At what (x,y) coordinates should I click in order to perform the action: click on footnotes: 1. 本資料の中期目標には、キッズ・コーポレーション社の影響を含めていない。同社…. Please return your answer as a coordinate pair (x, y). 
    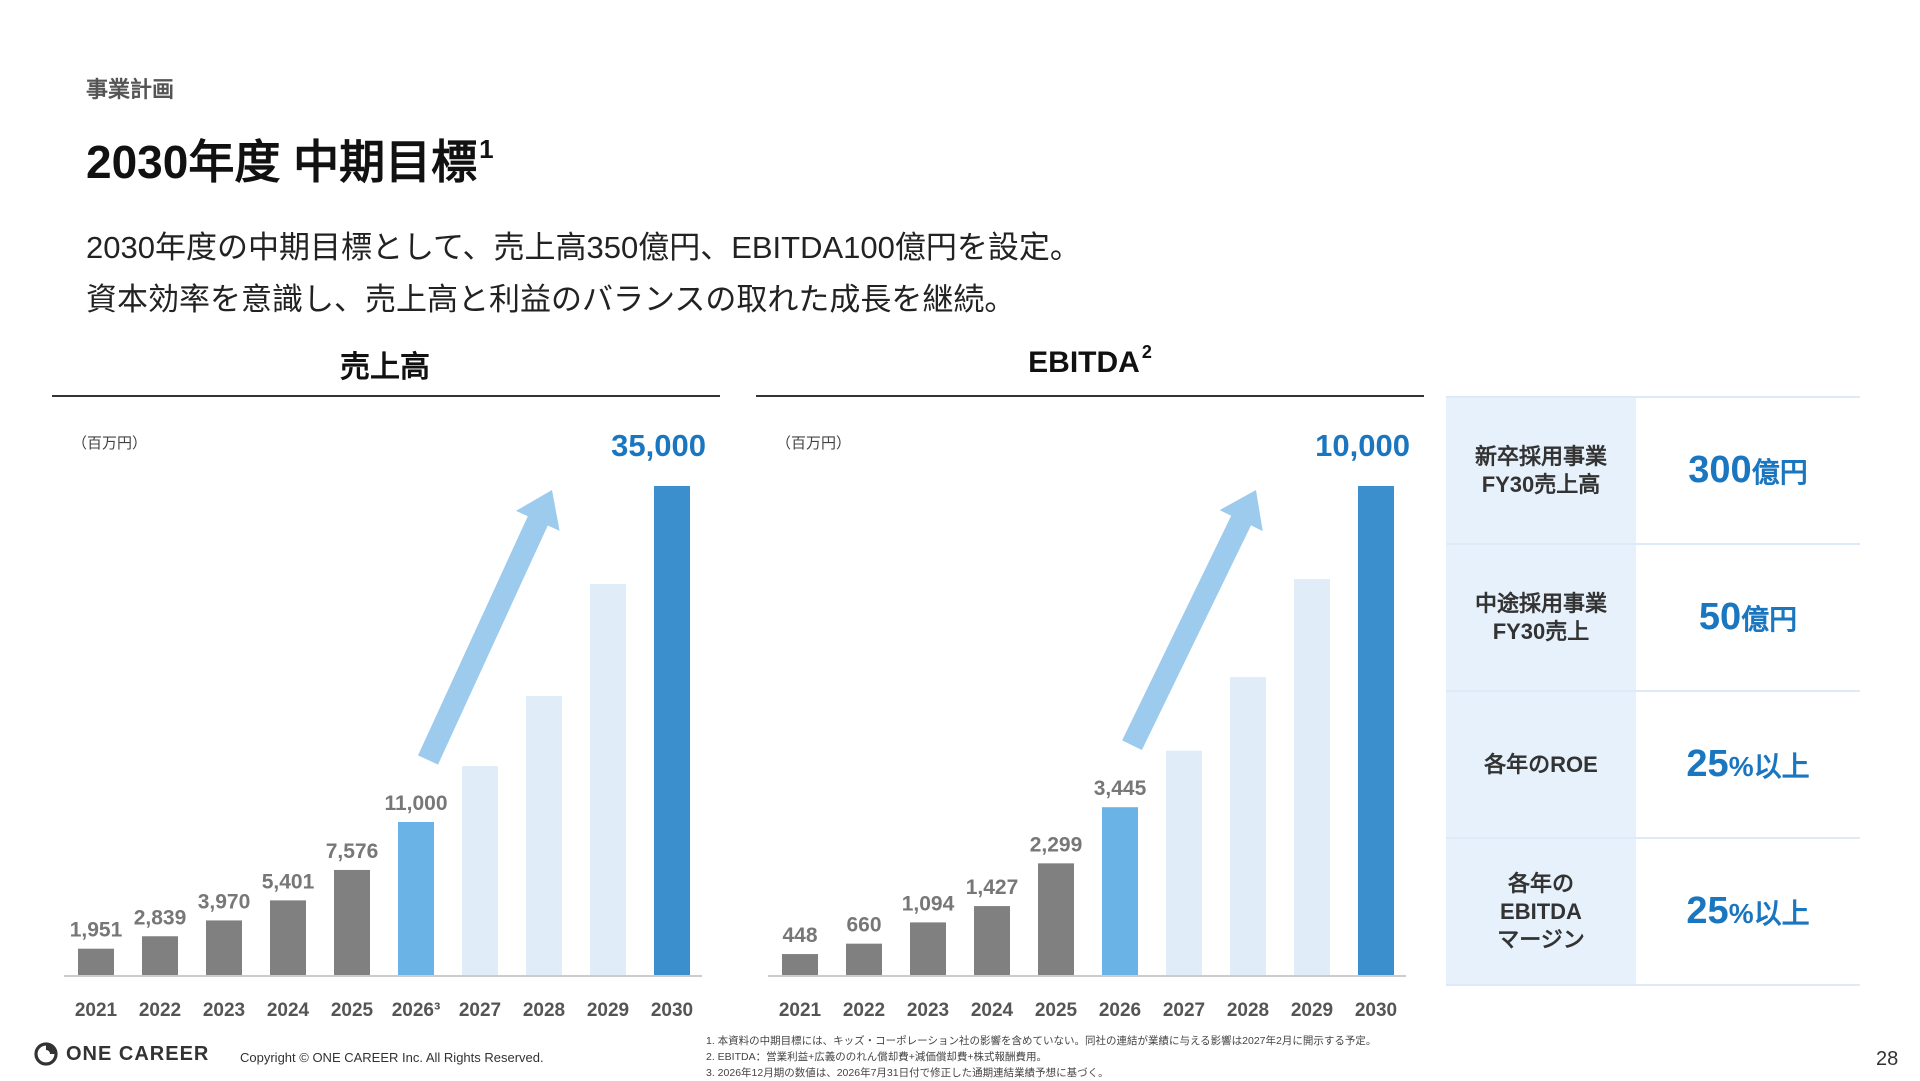
    Looking at the image, I should click on (1041, 1057).